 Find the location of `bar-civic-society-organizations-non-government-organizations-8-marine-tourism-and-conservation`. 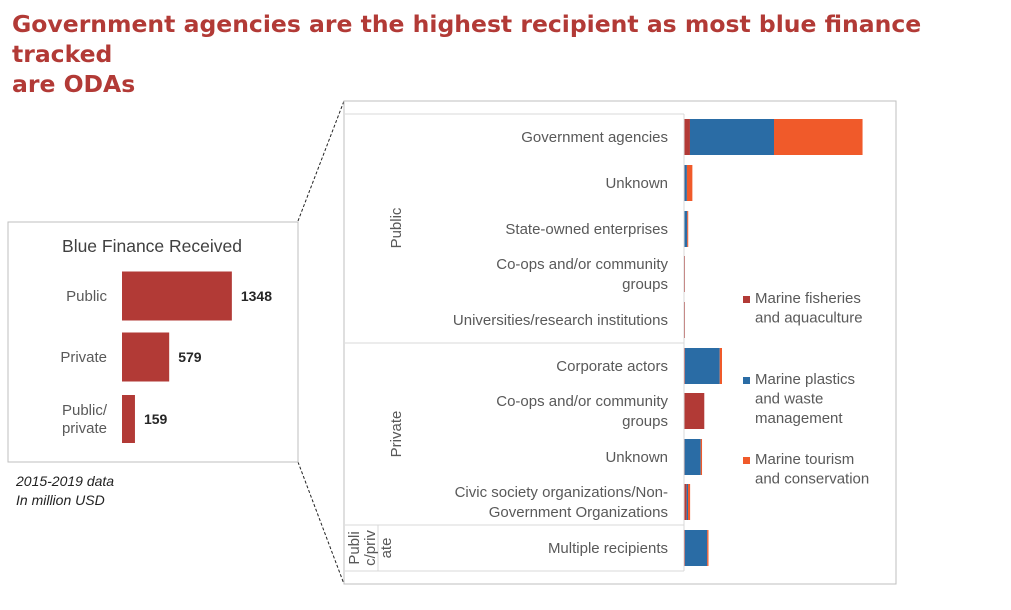

bar-civic-society-organizations-non-government-organizations-8-marine-tourism-and-conservation is located at coordinates (689, 502).